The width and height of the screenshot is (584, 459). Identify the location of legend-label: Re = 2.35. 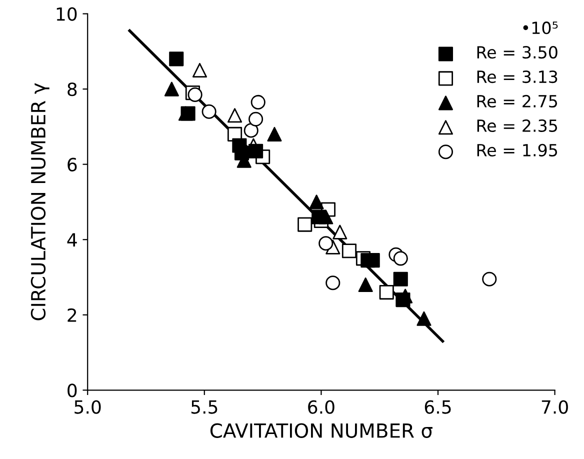
(517, 125).